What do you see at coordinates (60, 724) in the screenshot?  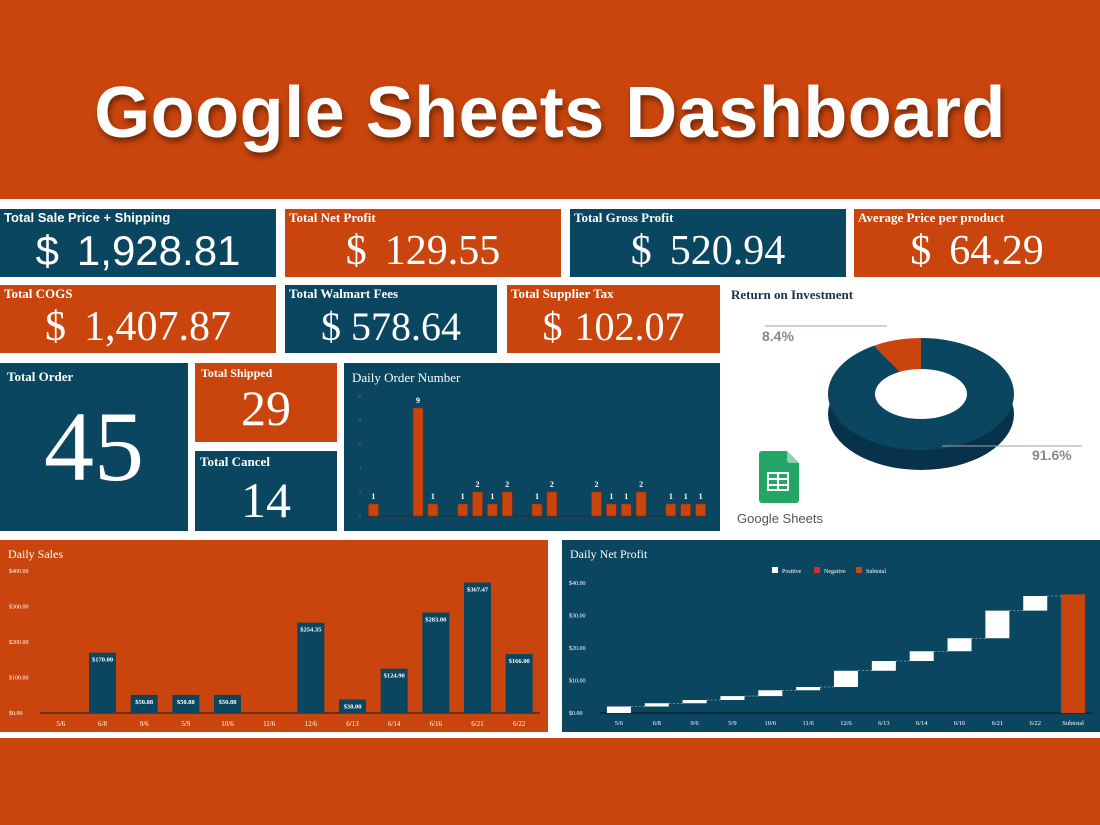 I see `x-tick-label: 5/6` at bounding box center [60, 724].